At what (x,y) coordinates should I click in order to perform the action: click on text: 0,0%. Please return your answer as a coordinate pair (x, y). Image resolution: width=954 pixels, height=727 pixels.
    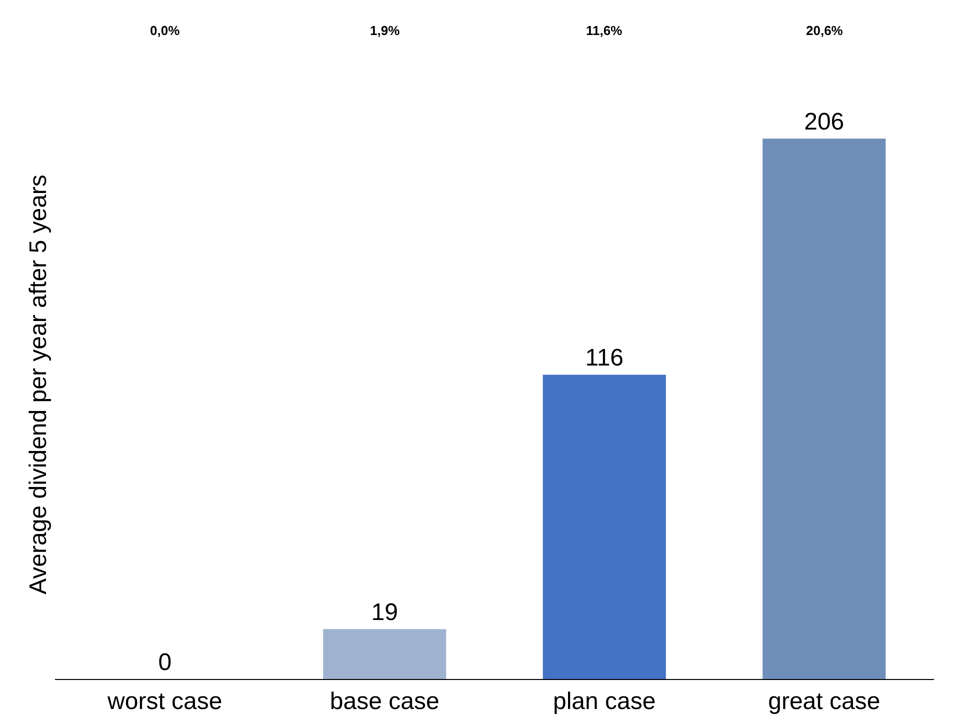
    Looking at the image, I should click on (165, 30).